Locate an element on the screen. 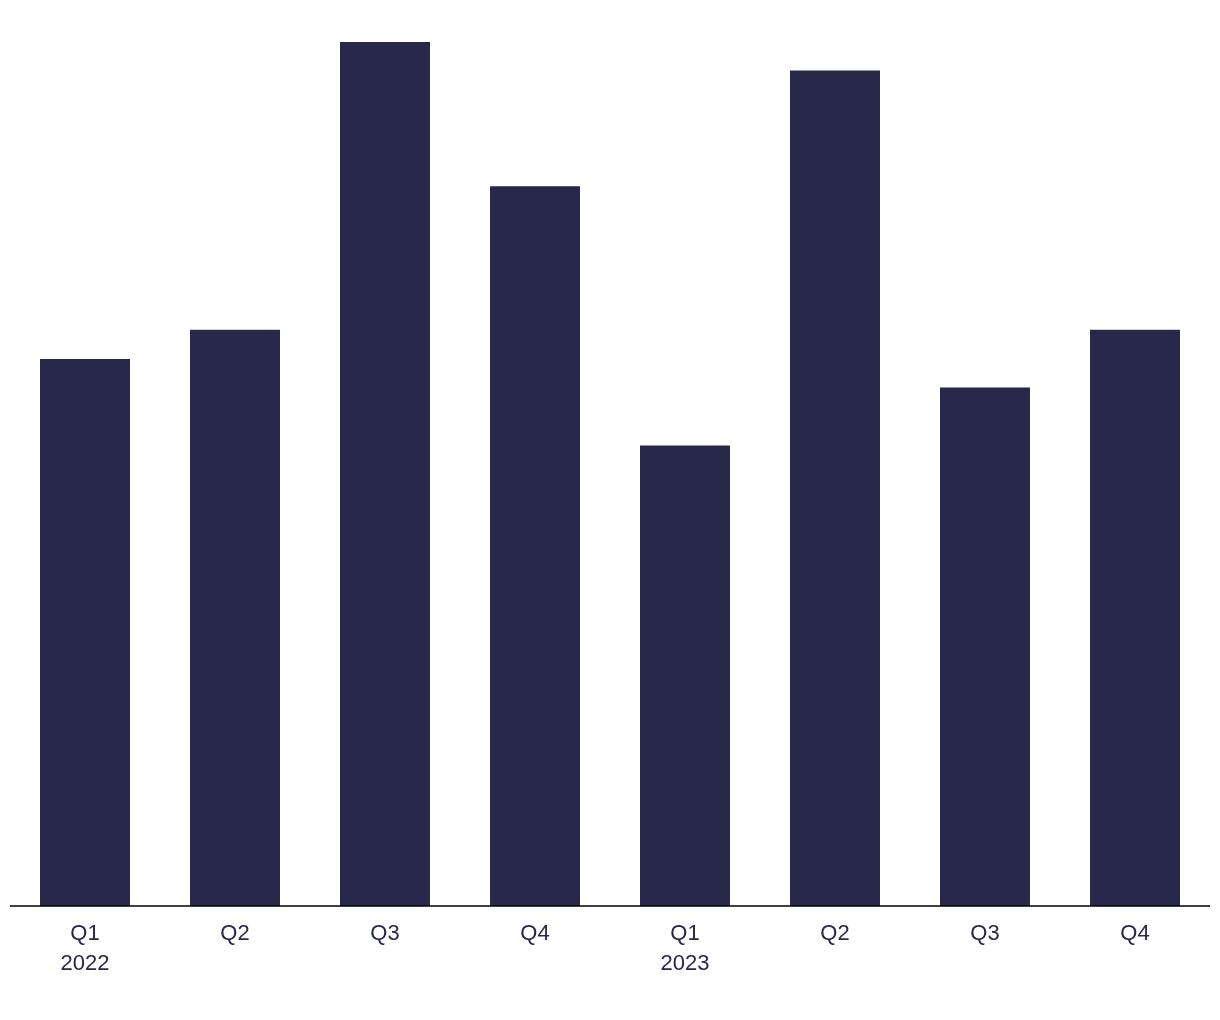 This screenshot has height=1020, width=1220. x-tick-label: Q1 2023 is located at coordinates (685, 947).